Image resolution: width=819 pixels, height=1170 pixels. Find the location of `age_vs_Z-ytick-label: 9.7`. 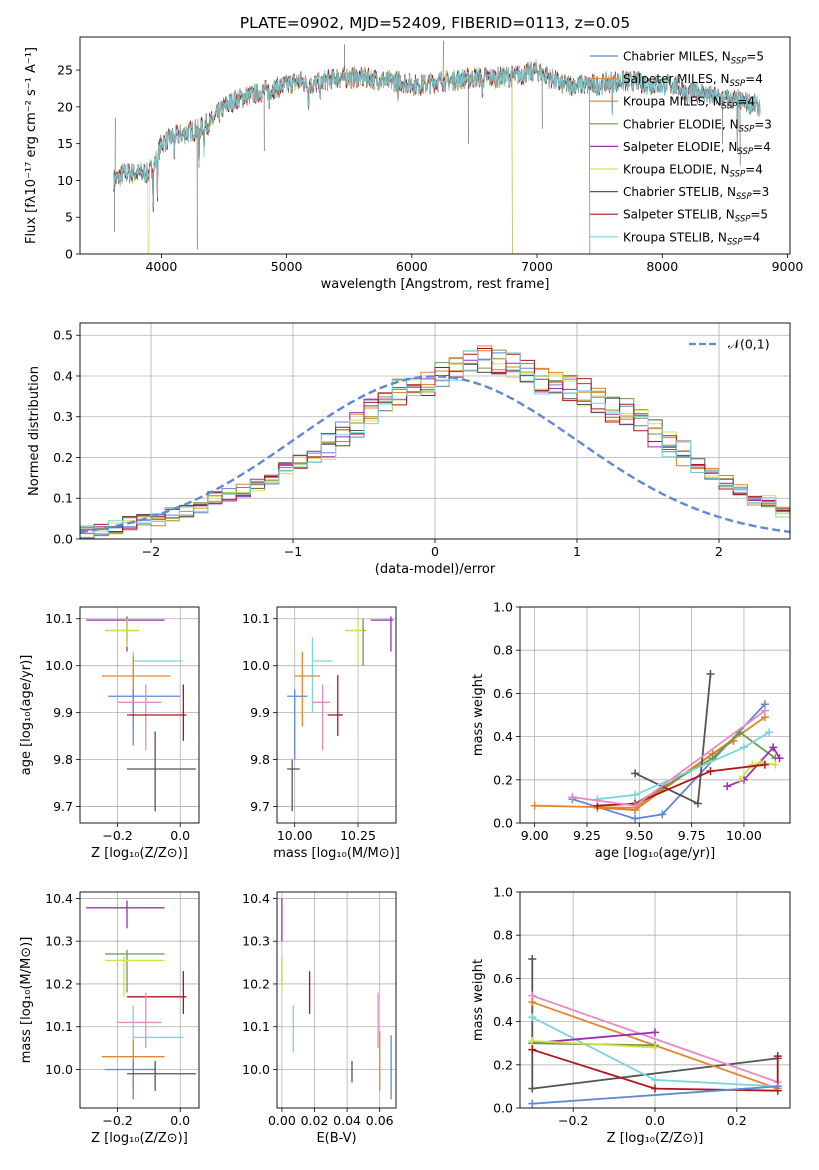

age_vs_Z-ytick-label: 9.7 is located at coordinates (63, 806).